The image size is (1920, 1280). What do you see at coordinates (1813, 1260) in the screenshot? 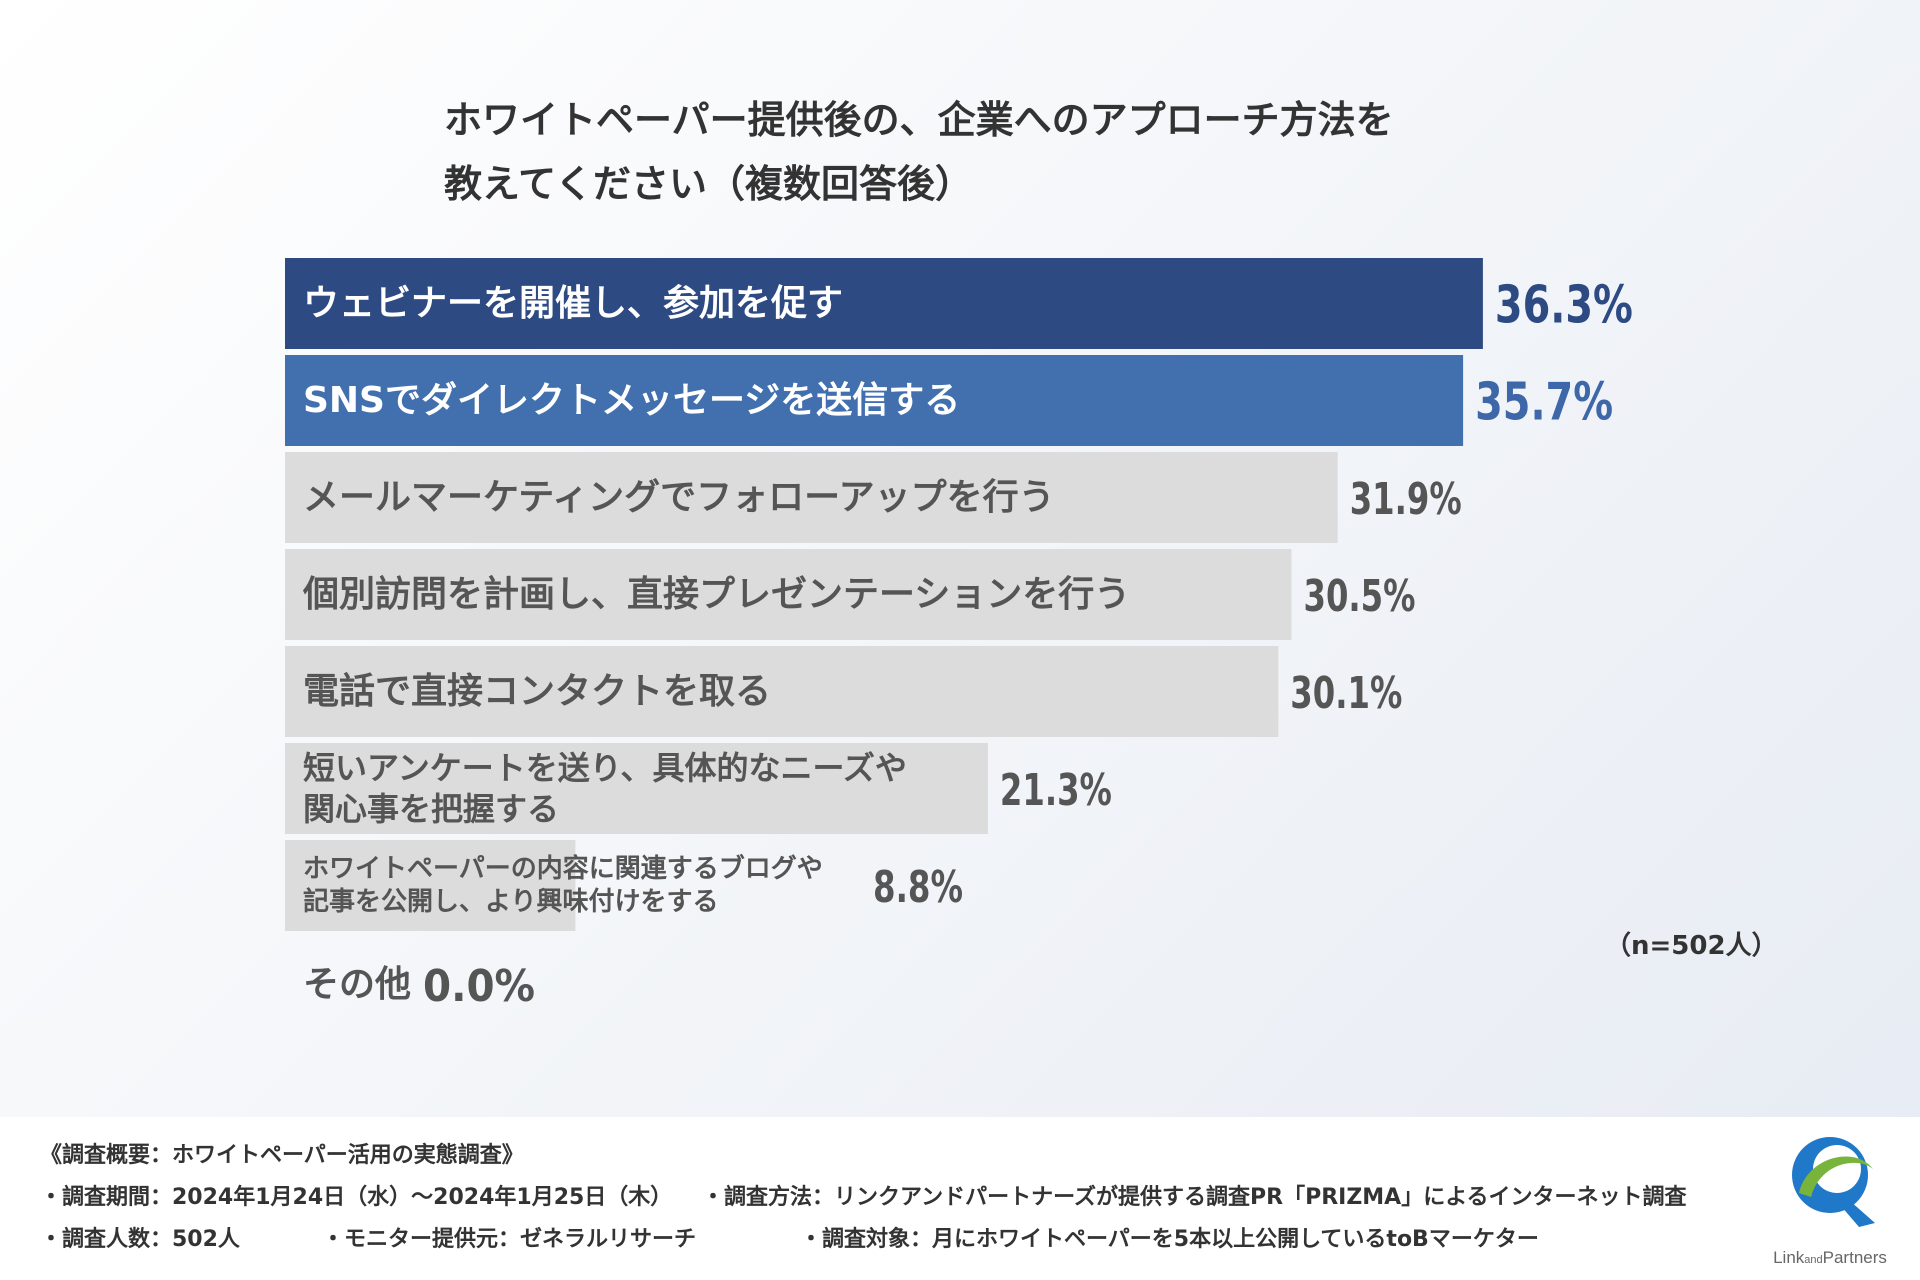
I see `logo-text-and: and` at bounding box center [1813, 1260].